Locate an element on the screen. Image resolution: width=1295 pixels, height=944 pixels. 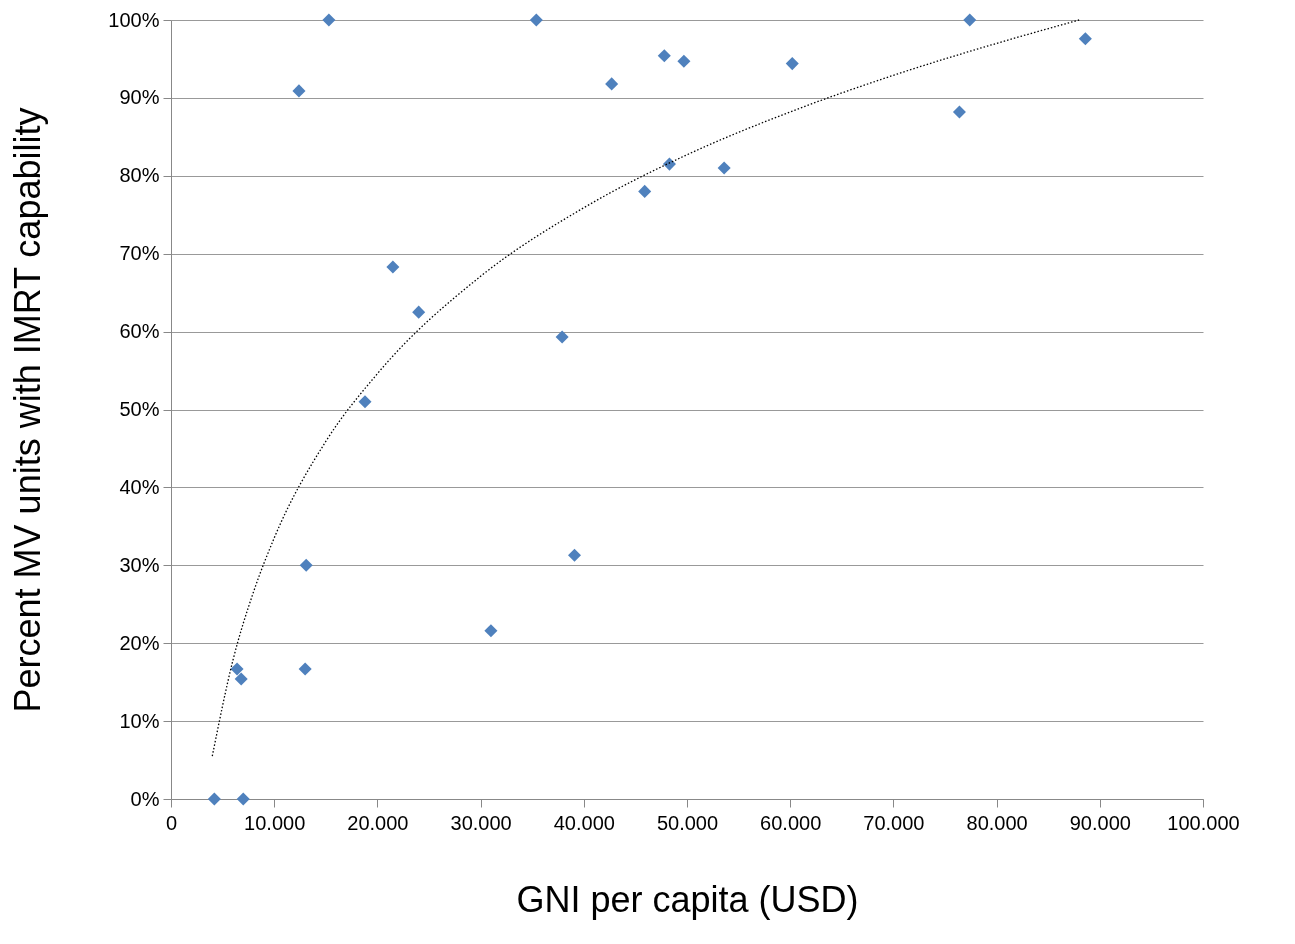
y-tick-label: 100% is located at coordinates (134, 19).